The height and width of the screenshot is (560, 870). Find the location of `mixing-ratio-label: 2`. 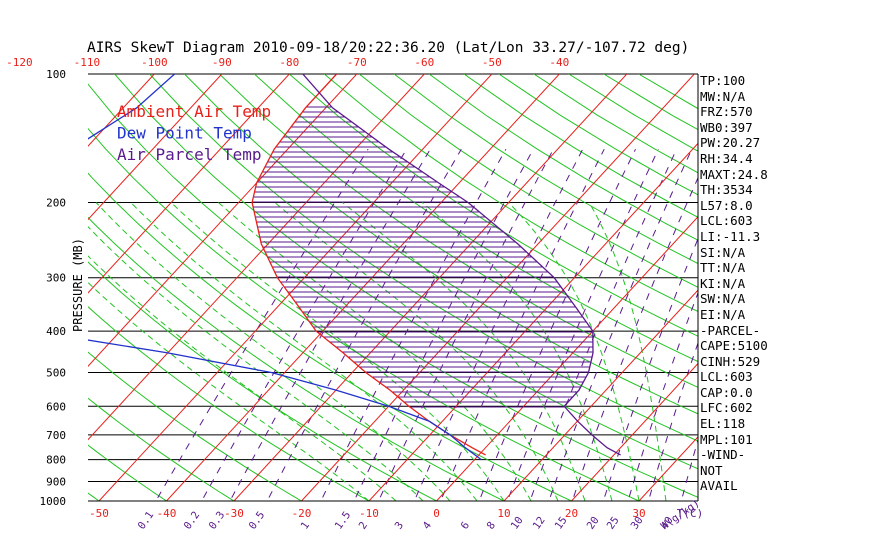

mixing-ratio-label: 2 is located at coordinates (363, 526).